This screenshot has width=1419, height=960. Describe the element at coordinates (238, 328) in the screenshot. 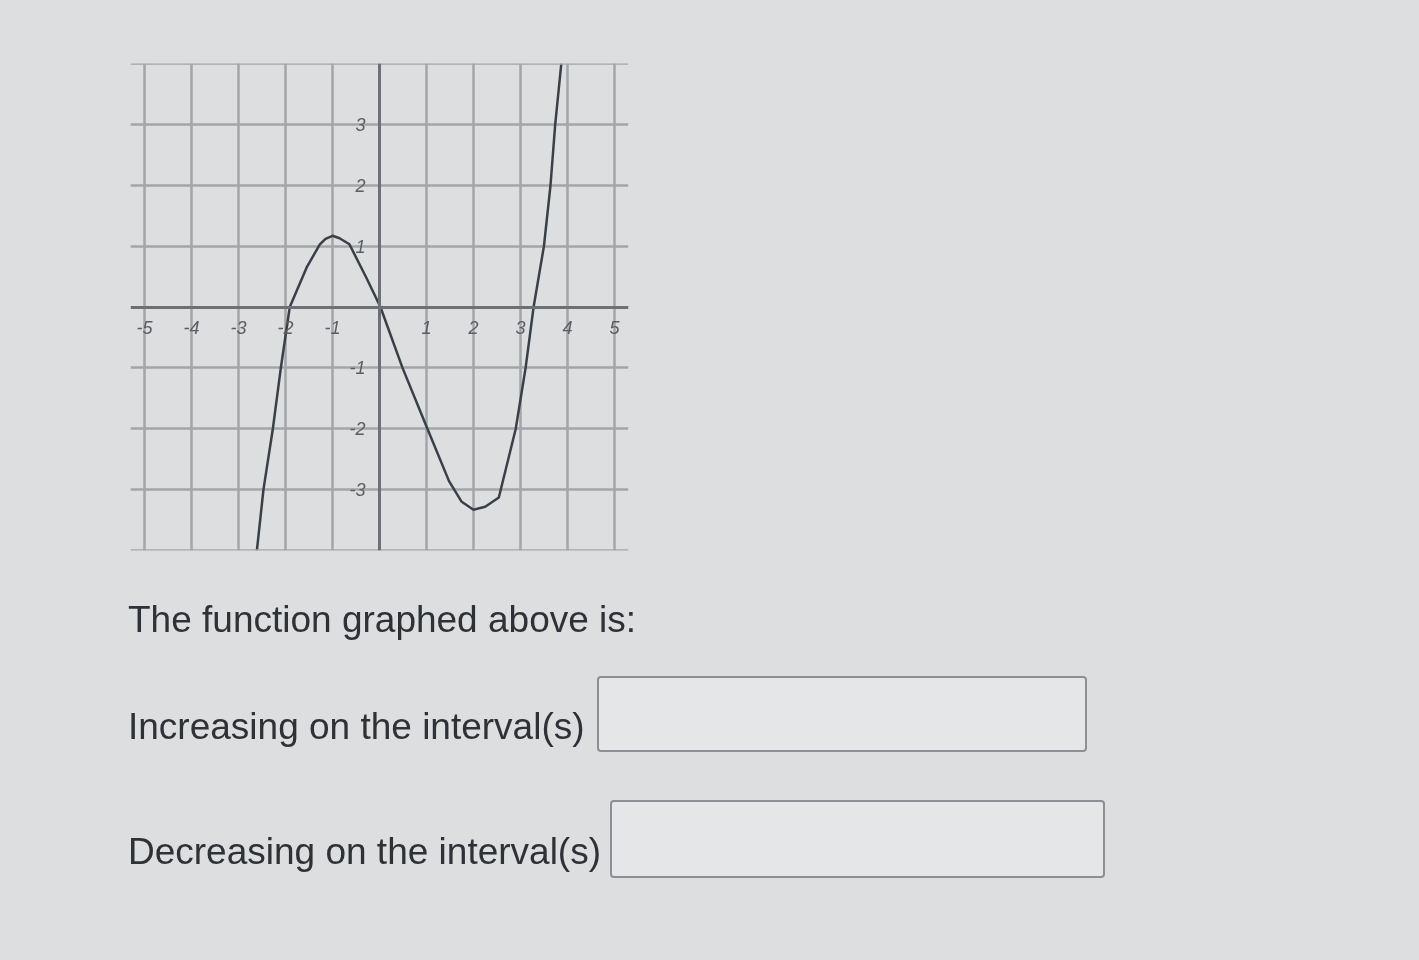

I see `x-tick-label: -3` at that location.